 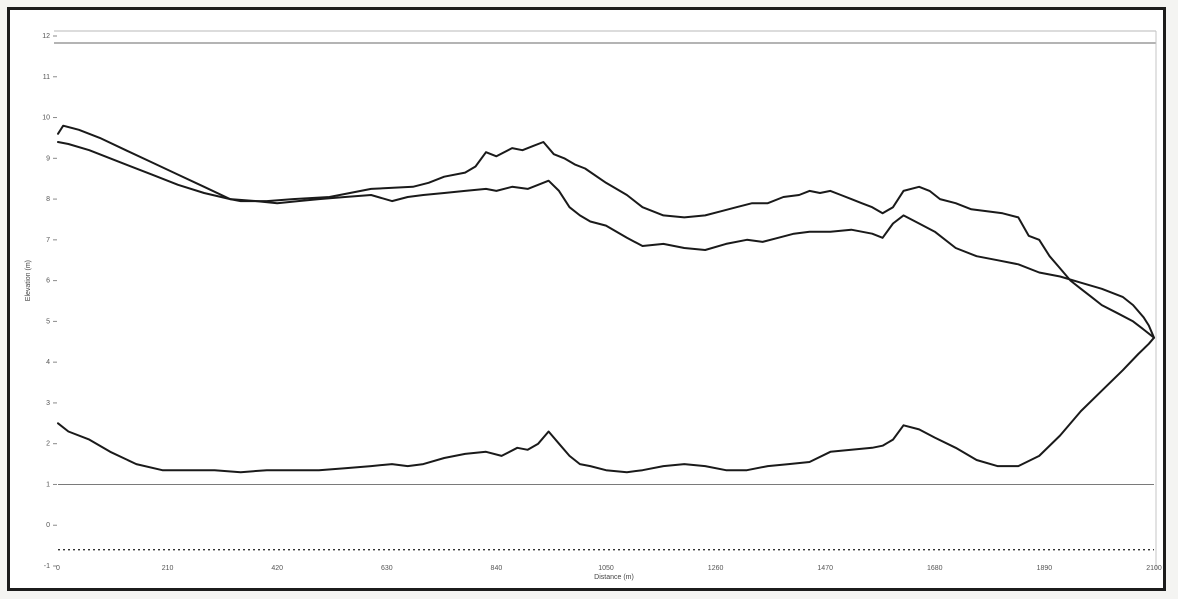 I want to click on y-axis-label: Elevation (m), so click(x=28, y=280).